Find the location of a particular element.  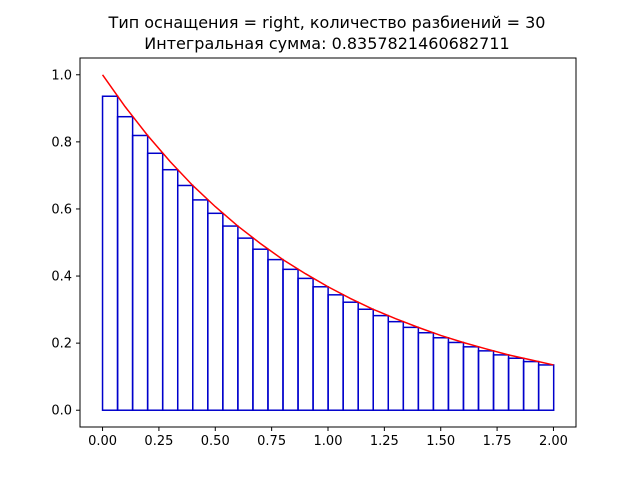

chart-title-line2: Интегральная сумма: 0.8357821460682711 is located at coordinates (326, 43).